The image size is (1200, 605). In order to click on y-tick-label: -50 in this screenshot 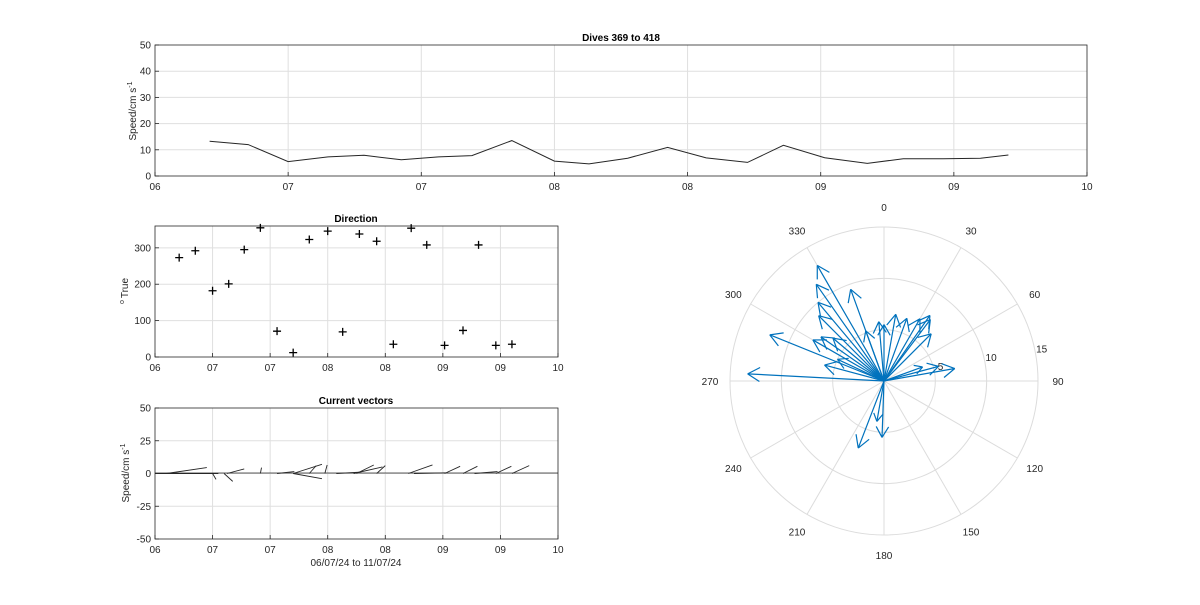, I will do `click(144, 540)`.